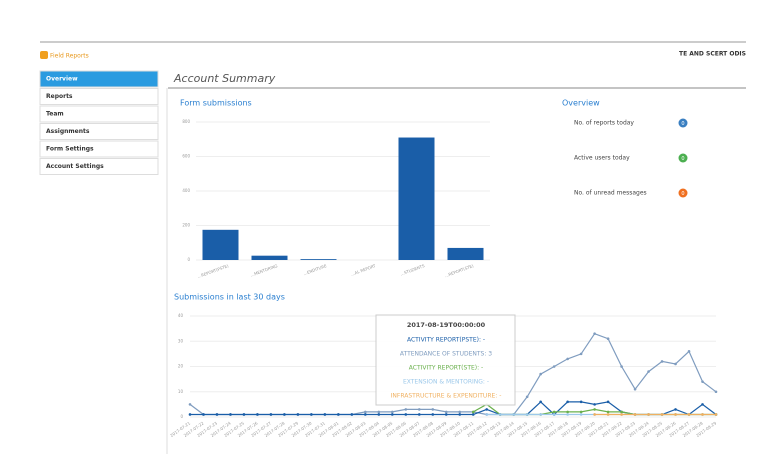  Describe the element at coordinates (446, 396) in the screenshot. I see `tooltip-line: INFRASTRUCTURE & EXPENDITURE: -` at that location.